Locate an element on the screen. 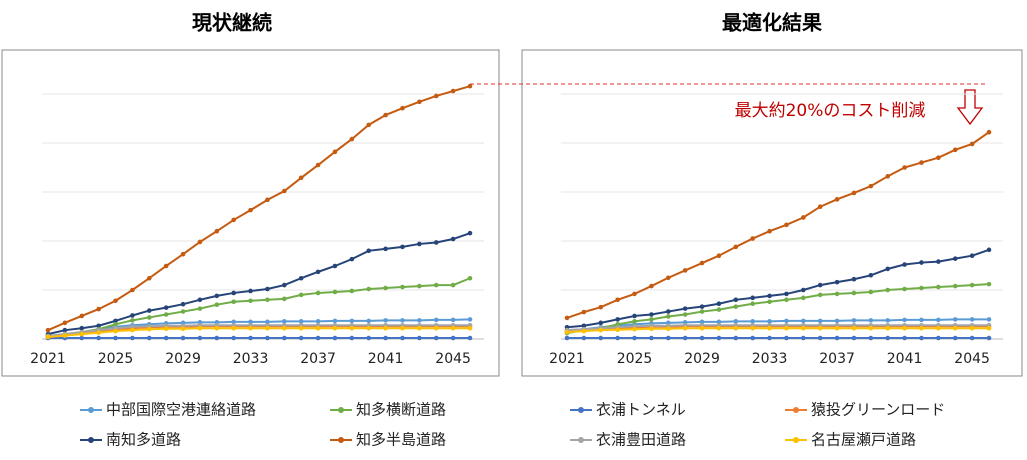 This screenshot has width=1027, height=460. legend-label: 知多半島道路 is located at coordinates (401, 440).